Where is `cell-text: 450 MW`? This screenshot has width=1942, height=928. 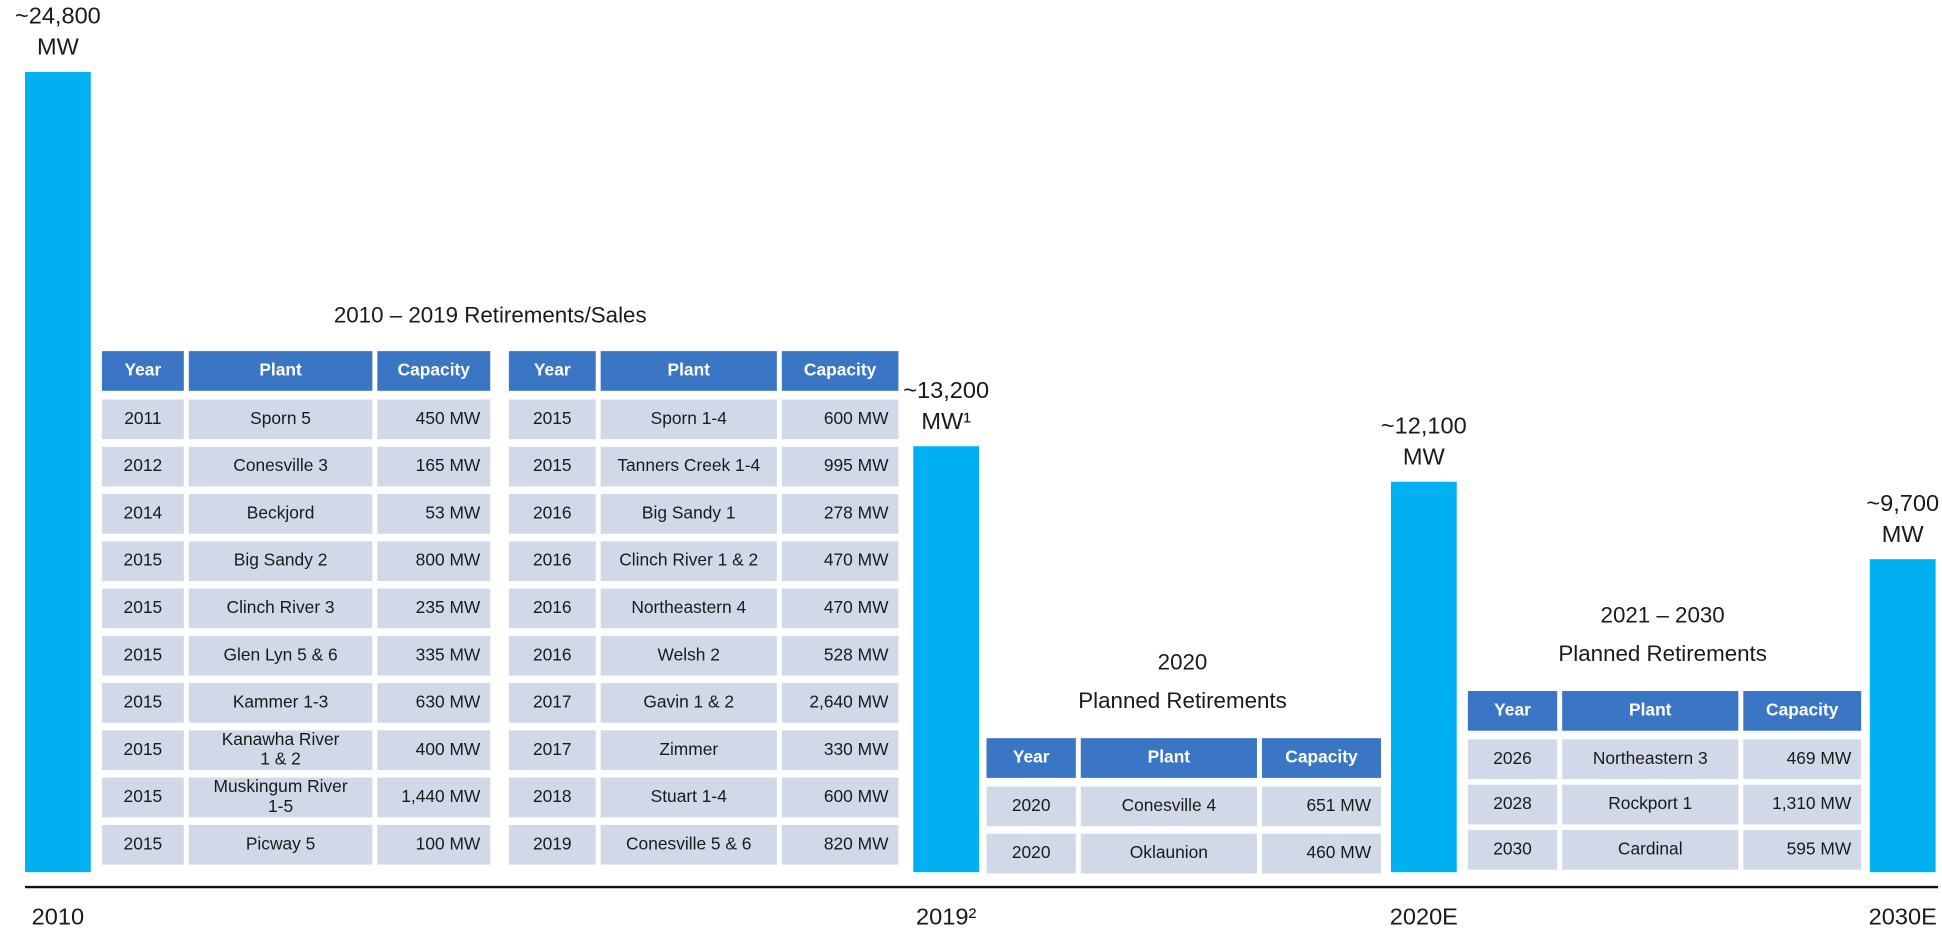
cell-text: 450 MW is located at coordinates (448, 418).